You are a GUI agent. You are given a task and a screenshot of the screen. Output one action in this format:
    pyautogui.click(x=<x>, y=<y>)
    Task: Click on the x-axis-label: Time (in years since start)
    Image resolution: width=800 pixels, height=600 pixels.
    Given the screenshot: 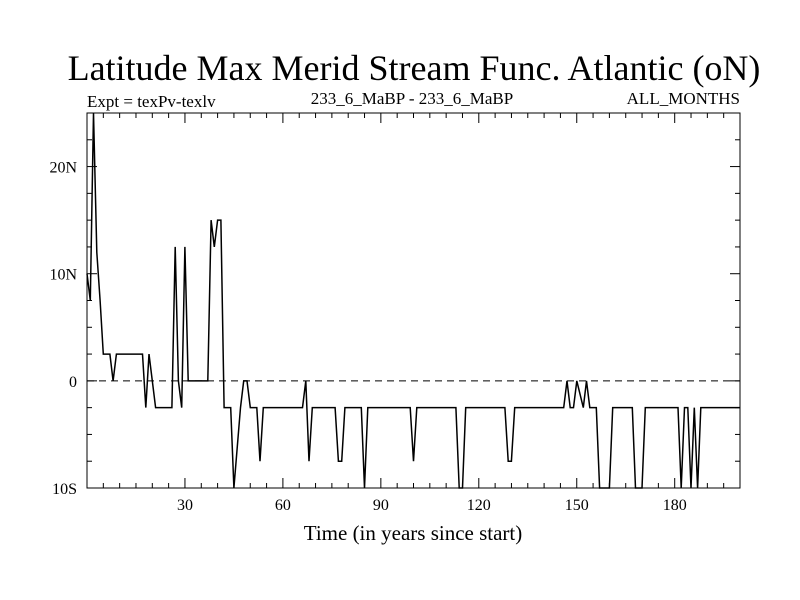 What is the action you would take?
    pyautogui.click(x=413, y=533)
    